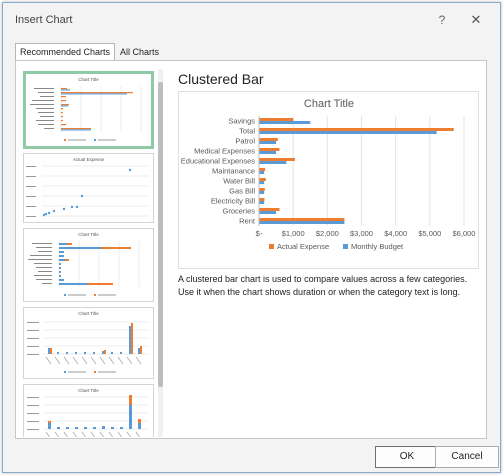 Image resolution: width=503 pixels, height=475 pixels. I want to click on dialog-footer: OK Cancel, so click(251, 455).